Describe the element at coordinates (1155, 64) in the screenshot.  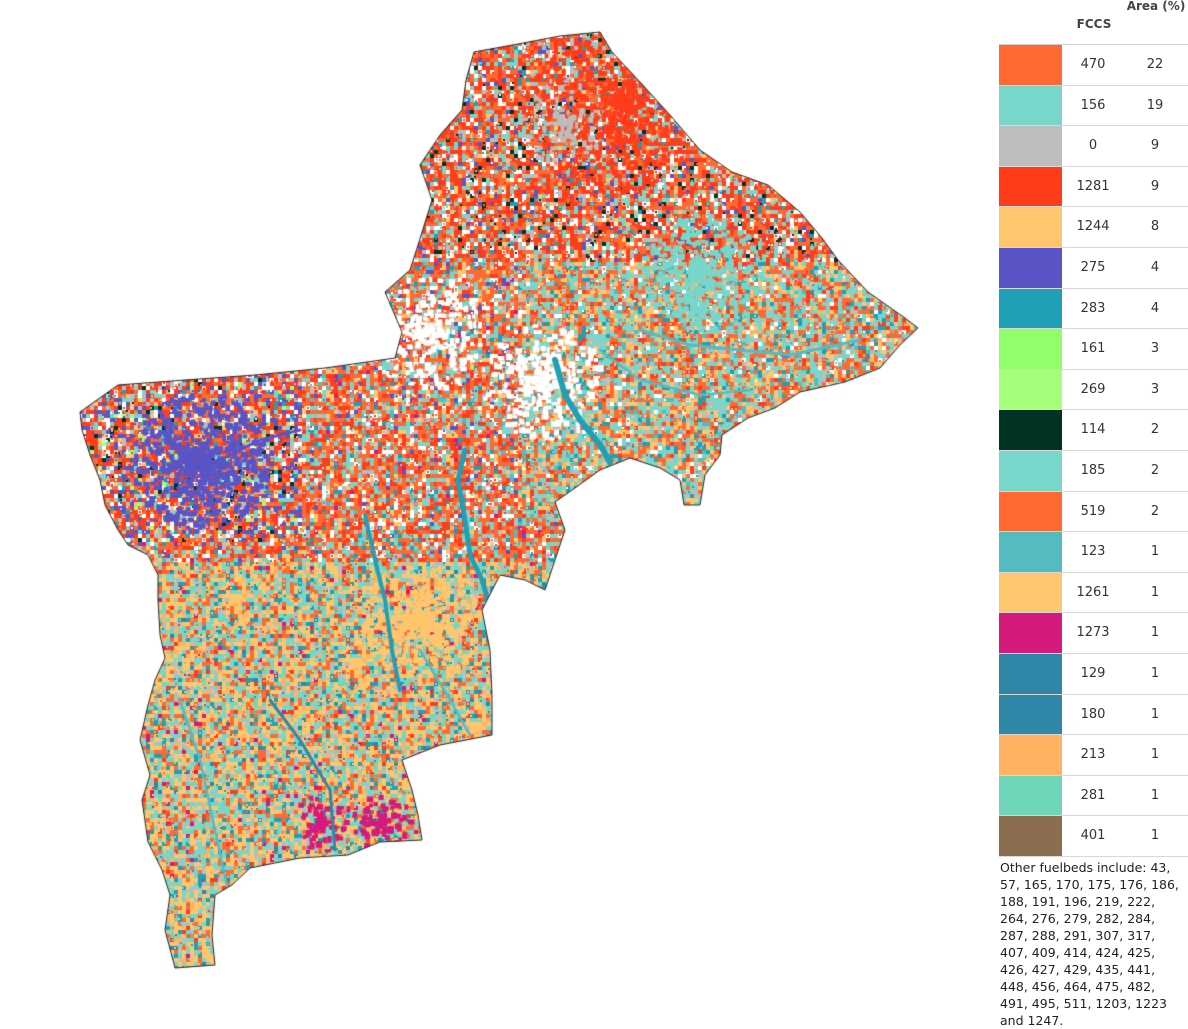
I see `area-value: 22` at that location.